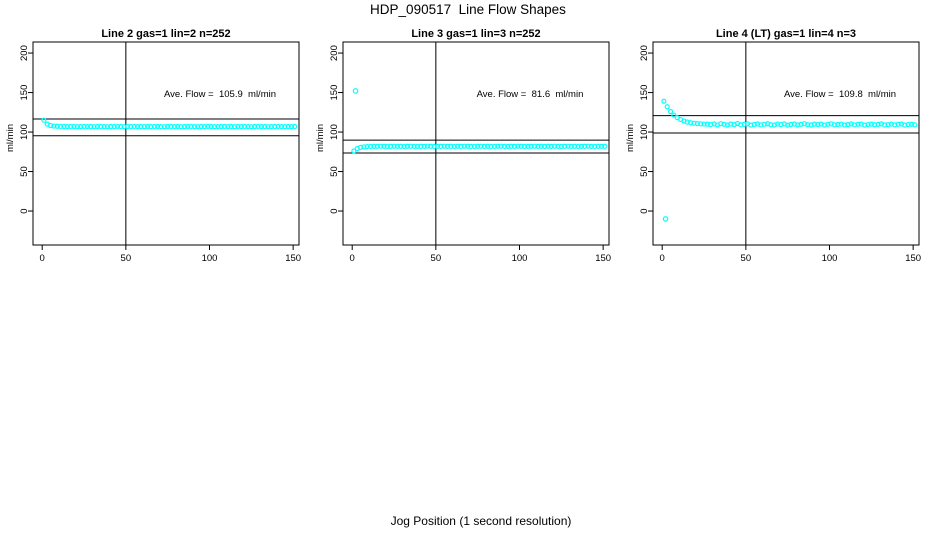 The image size is (936, 540). I want to click on x-axis-label: Jog Position (1 second resolution), so click(481, 521).